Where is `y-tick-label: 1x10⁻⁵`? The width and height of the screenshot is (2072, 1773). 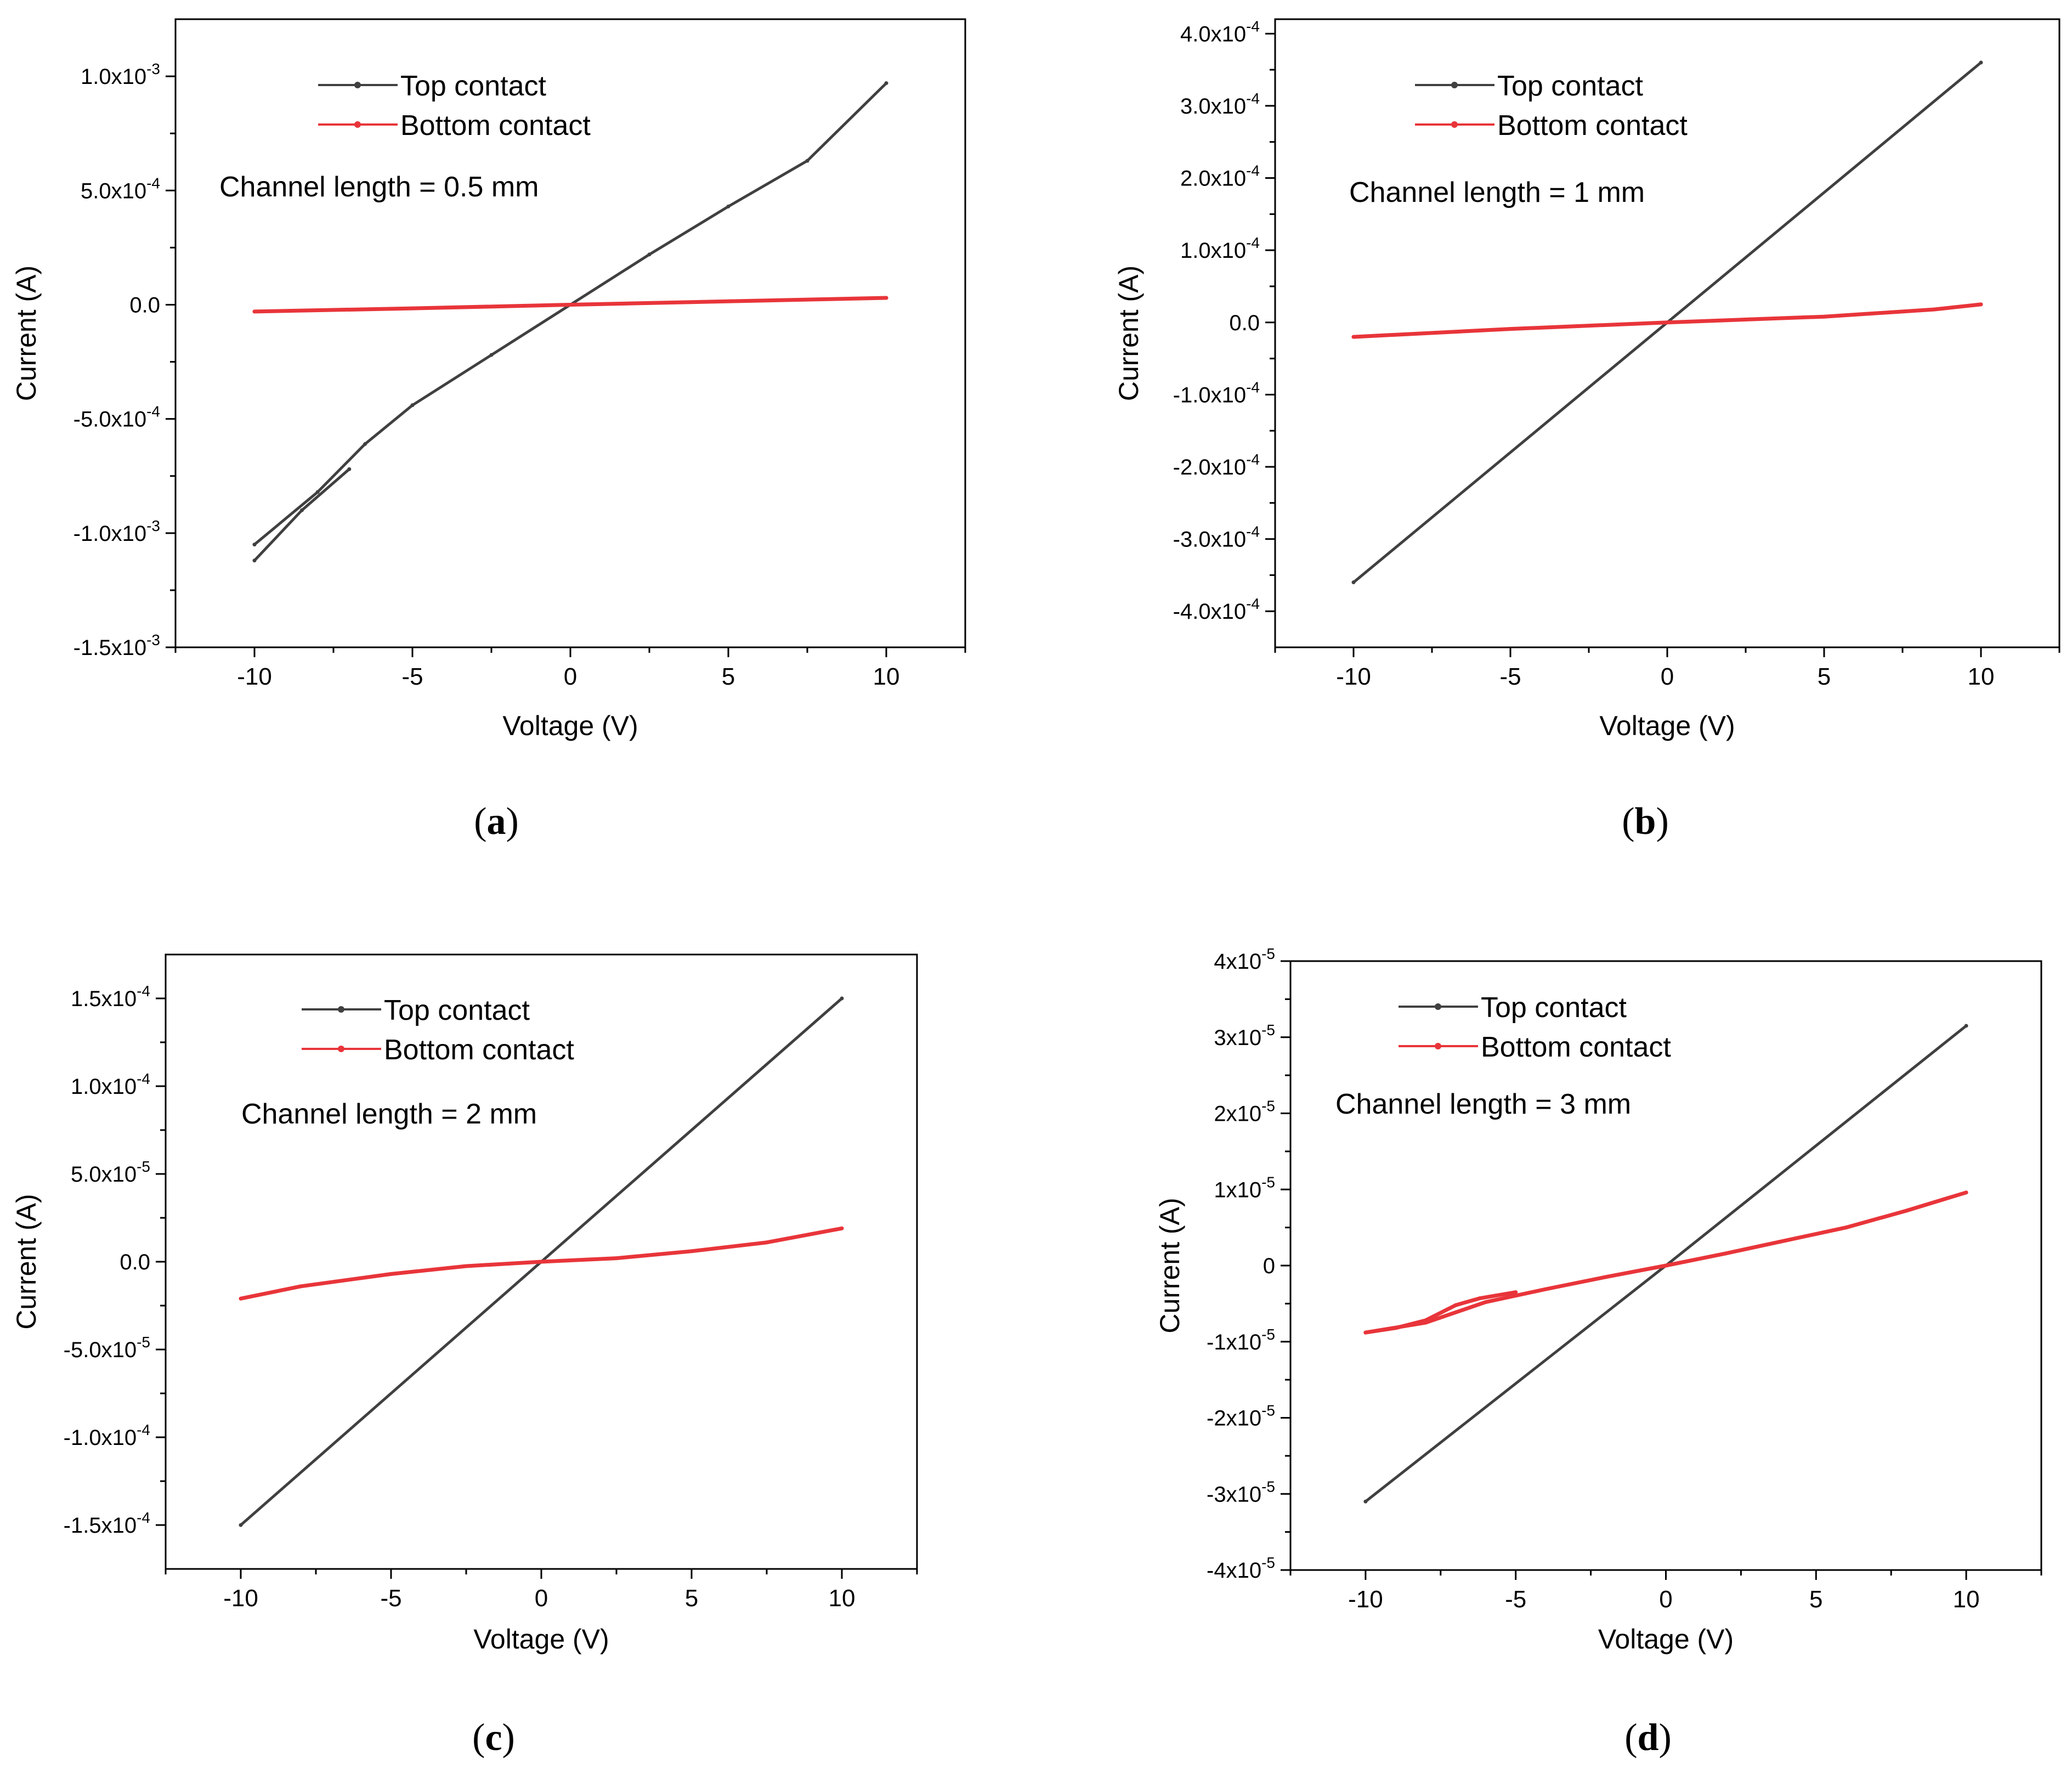 y-tick-label: 1x10⁻⁵ is located at coordinates (1245, 1187).